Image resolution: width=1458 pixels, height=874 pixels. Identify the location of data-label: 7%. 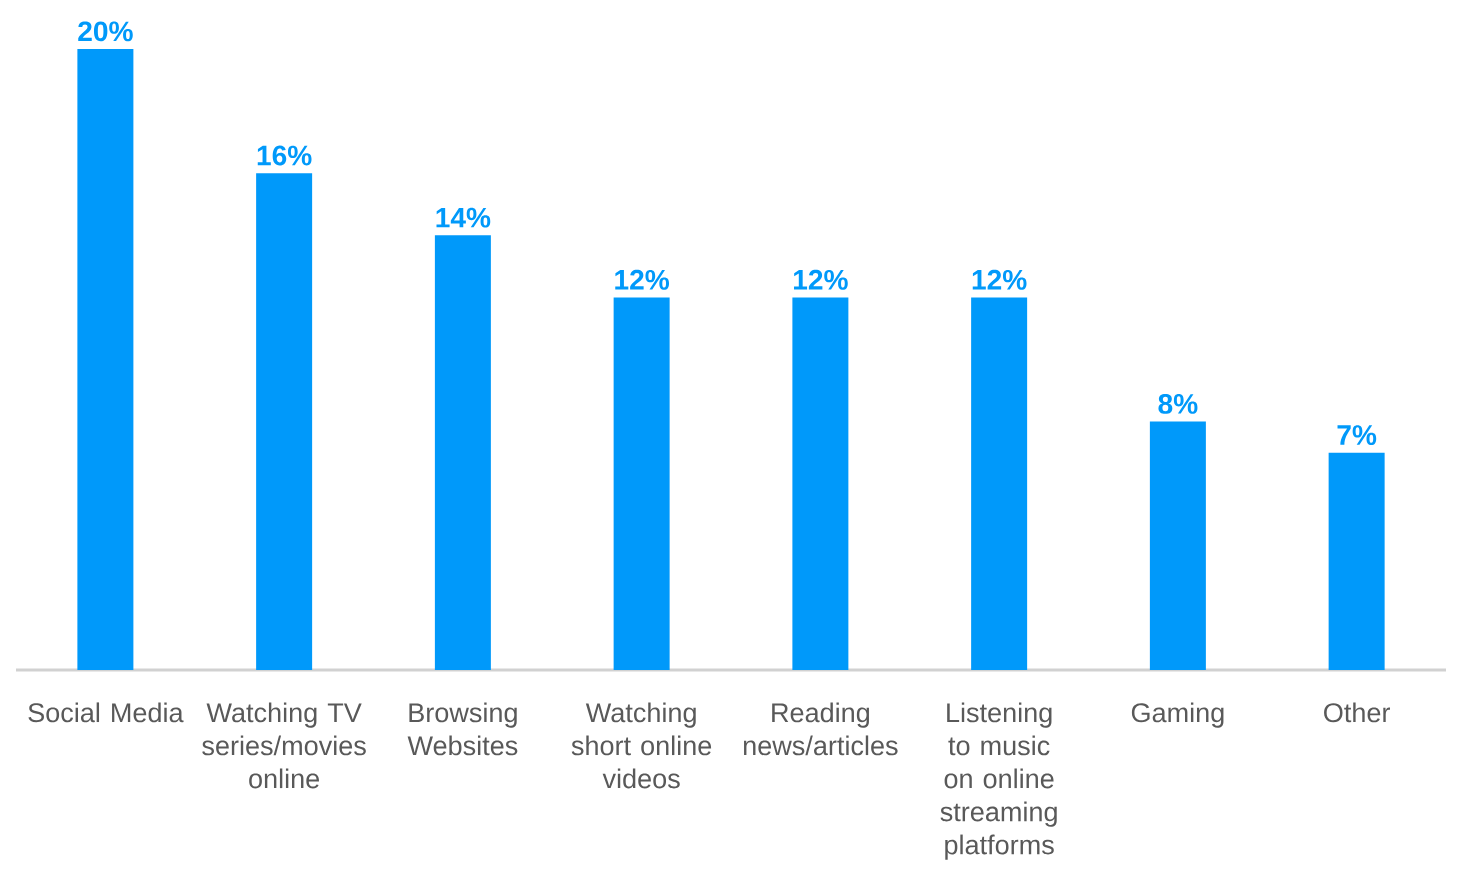
(1357, 435).